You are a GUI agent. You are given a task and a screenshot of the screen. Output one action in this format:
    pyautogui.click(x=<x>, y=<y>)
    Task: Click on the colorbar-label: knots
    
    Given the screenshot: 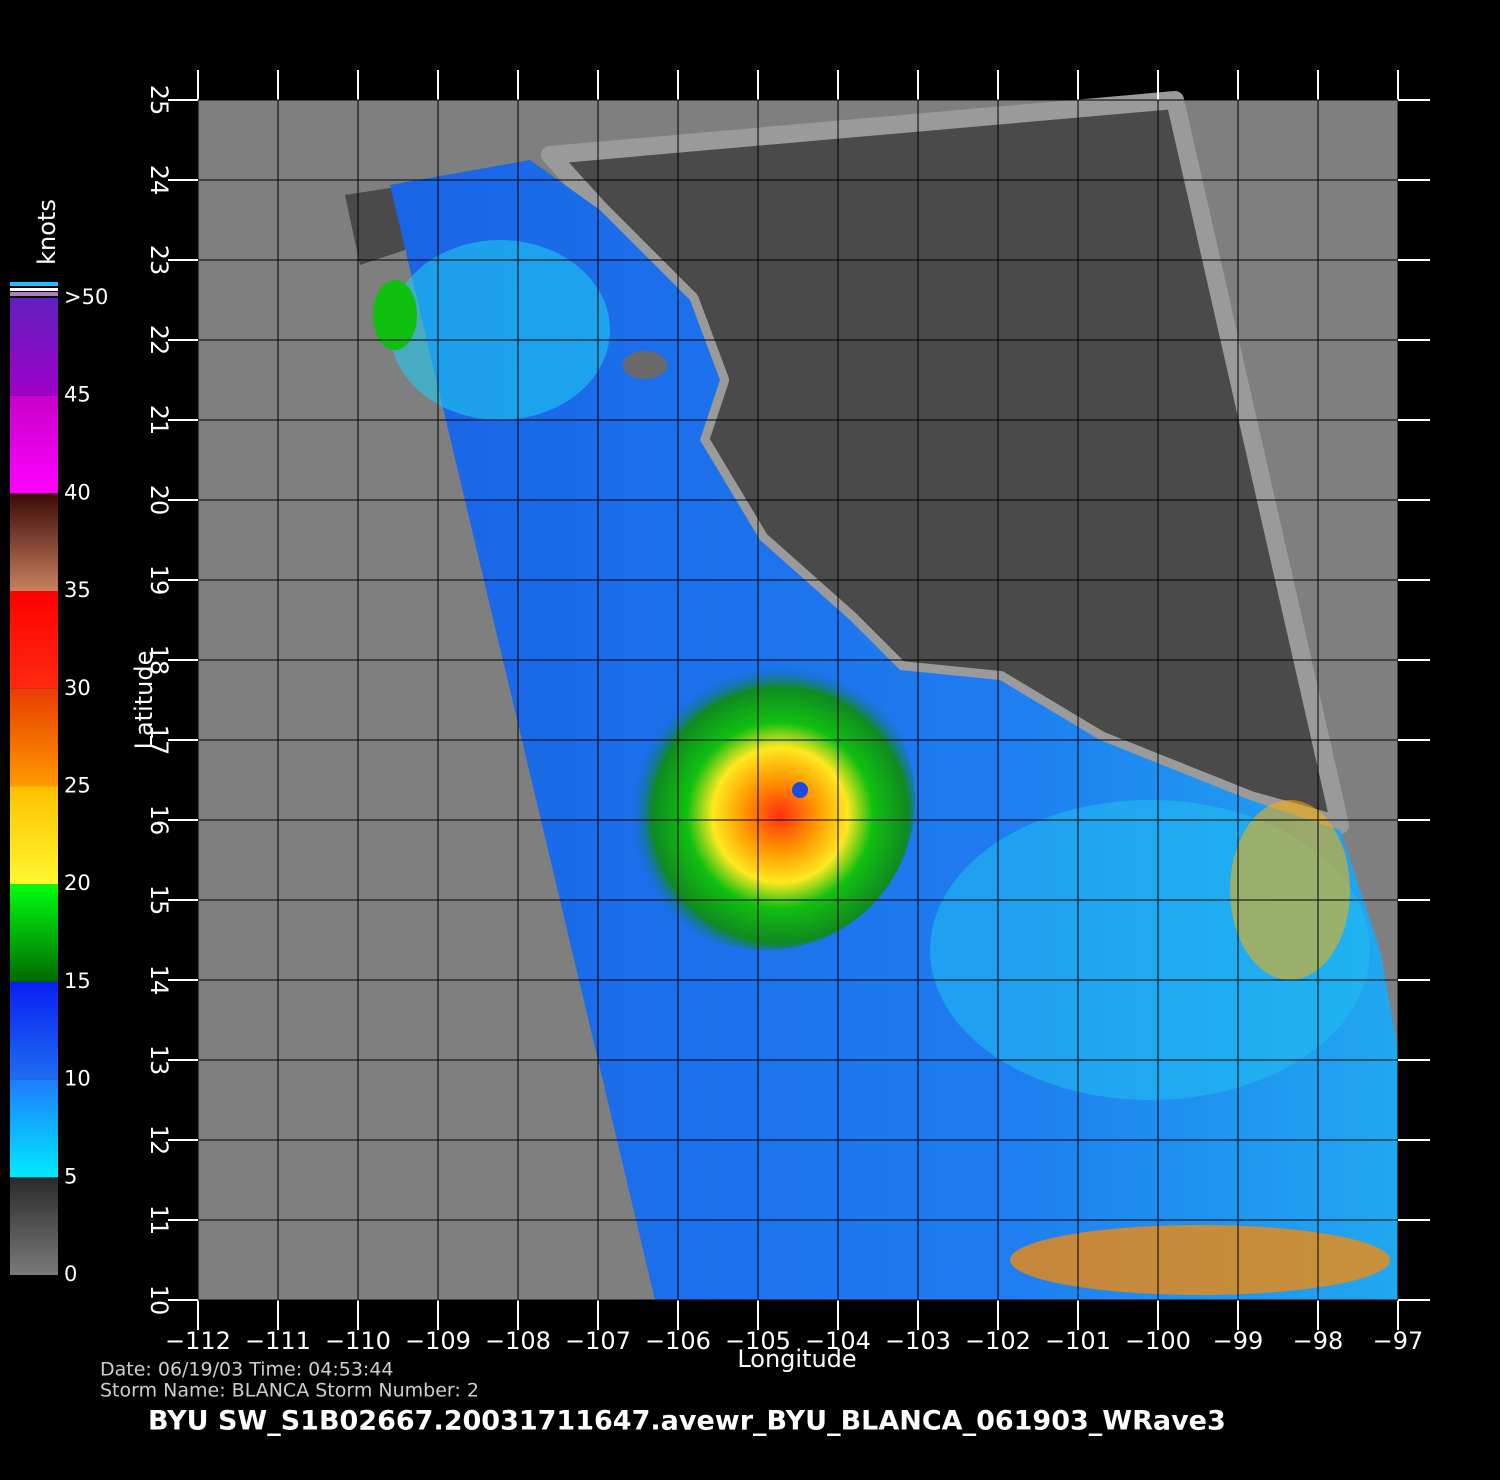 What is the action you would take?
    pyautogui.click(x=47, y=232)
    